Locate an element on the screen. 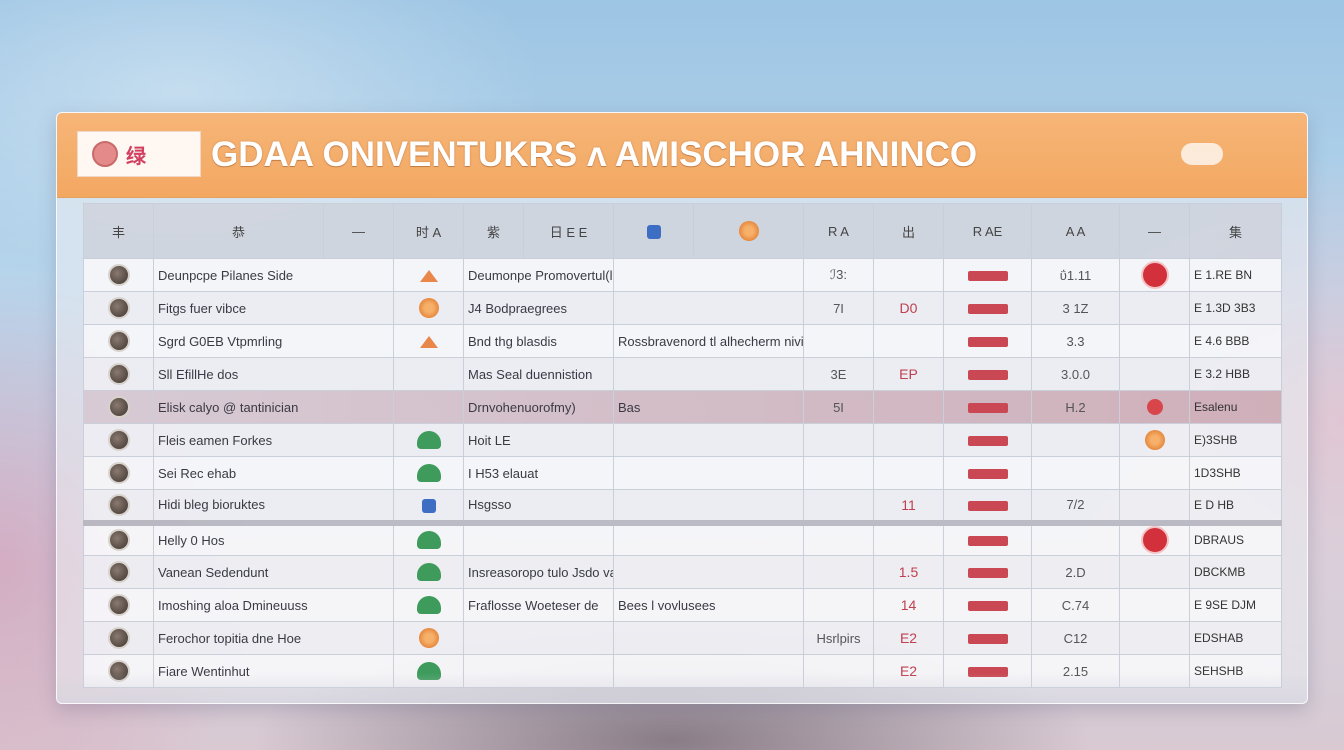  row-mark: H.2 is located at coordinates (1075, 407).